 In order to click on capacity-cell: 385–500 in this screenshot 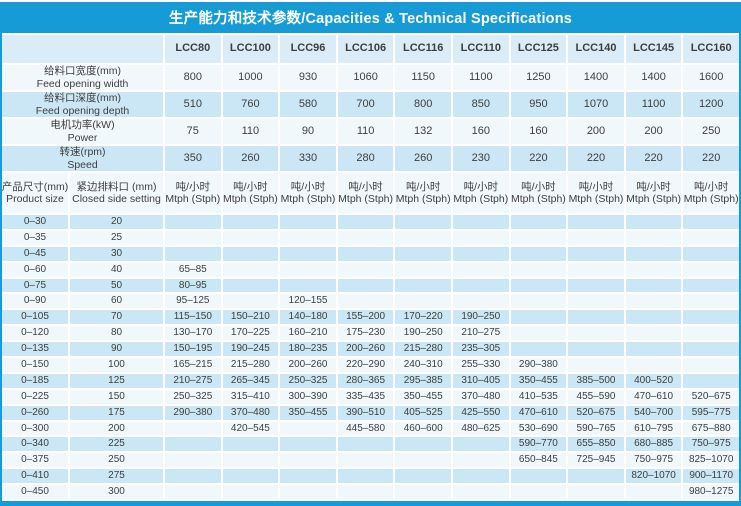, I will do `click(596, 380)`.